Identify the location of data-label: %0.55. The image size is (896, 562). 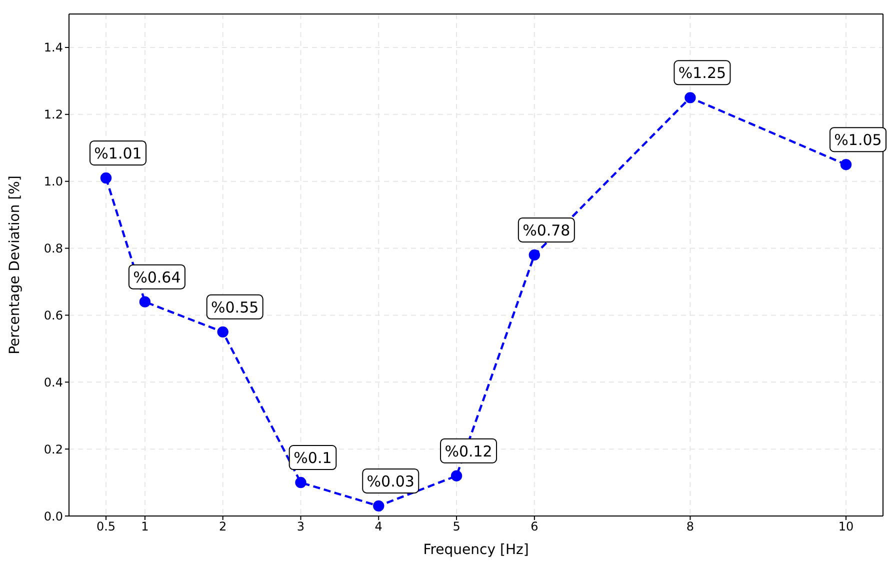
(235, 307).